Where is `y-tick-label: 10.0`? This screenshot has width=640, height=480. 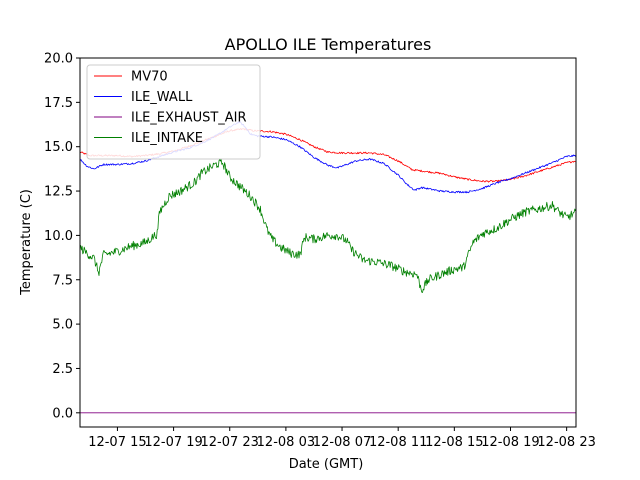
y-tick-label: 10.0 is located at coordinates (58, 236).